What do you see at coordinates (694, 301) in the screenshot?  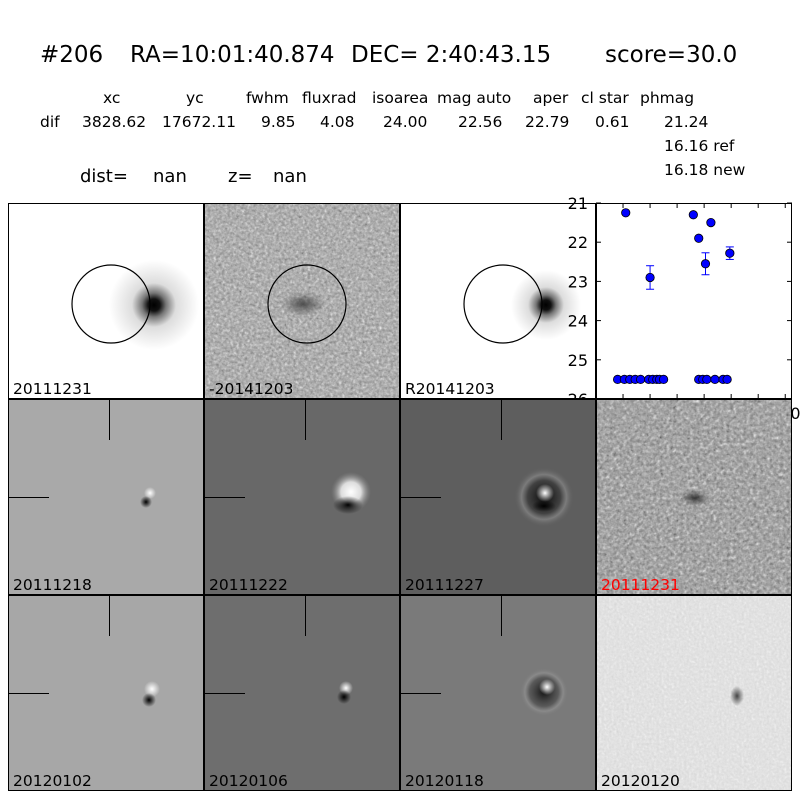 I see `plot-frame` at bounding box center [694, 301].